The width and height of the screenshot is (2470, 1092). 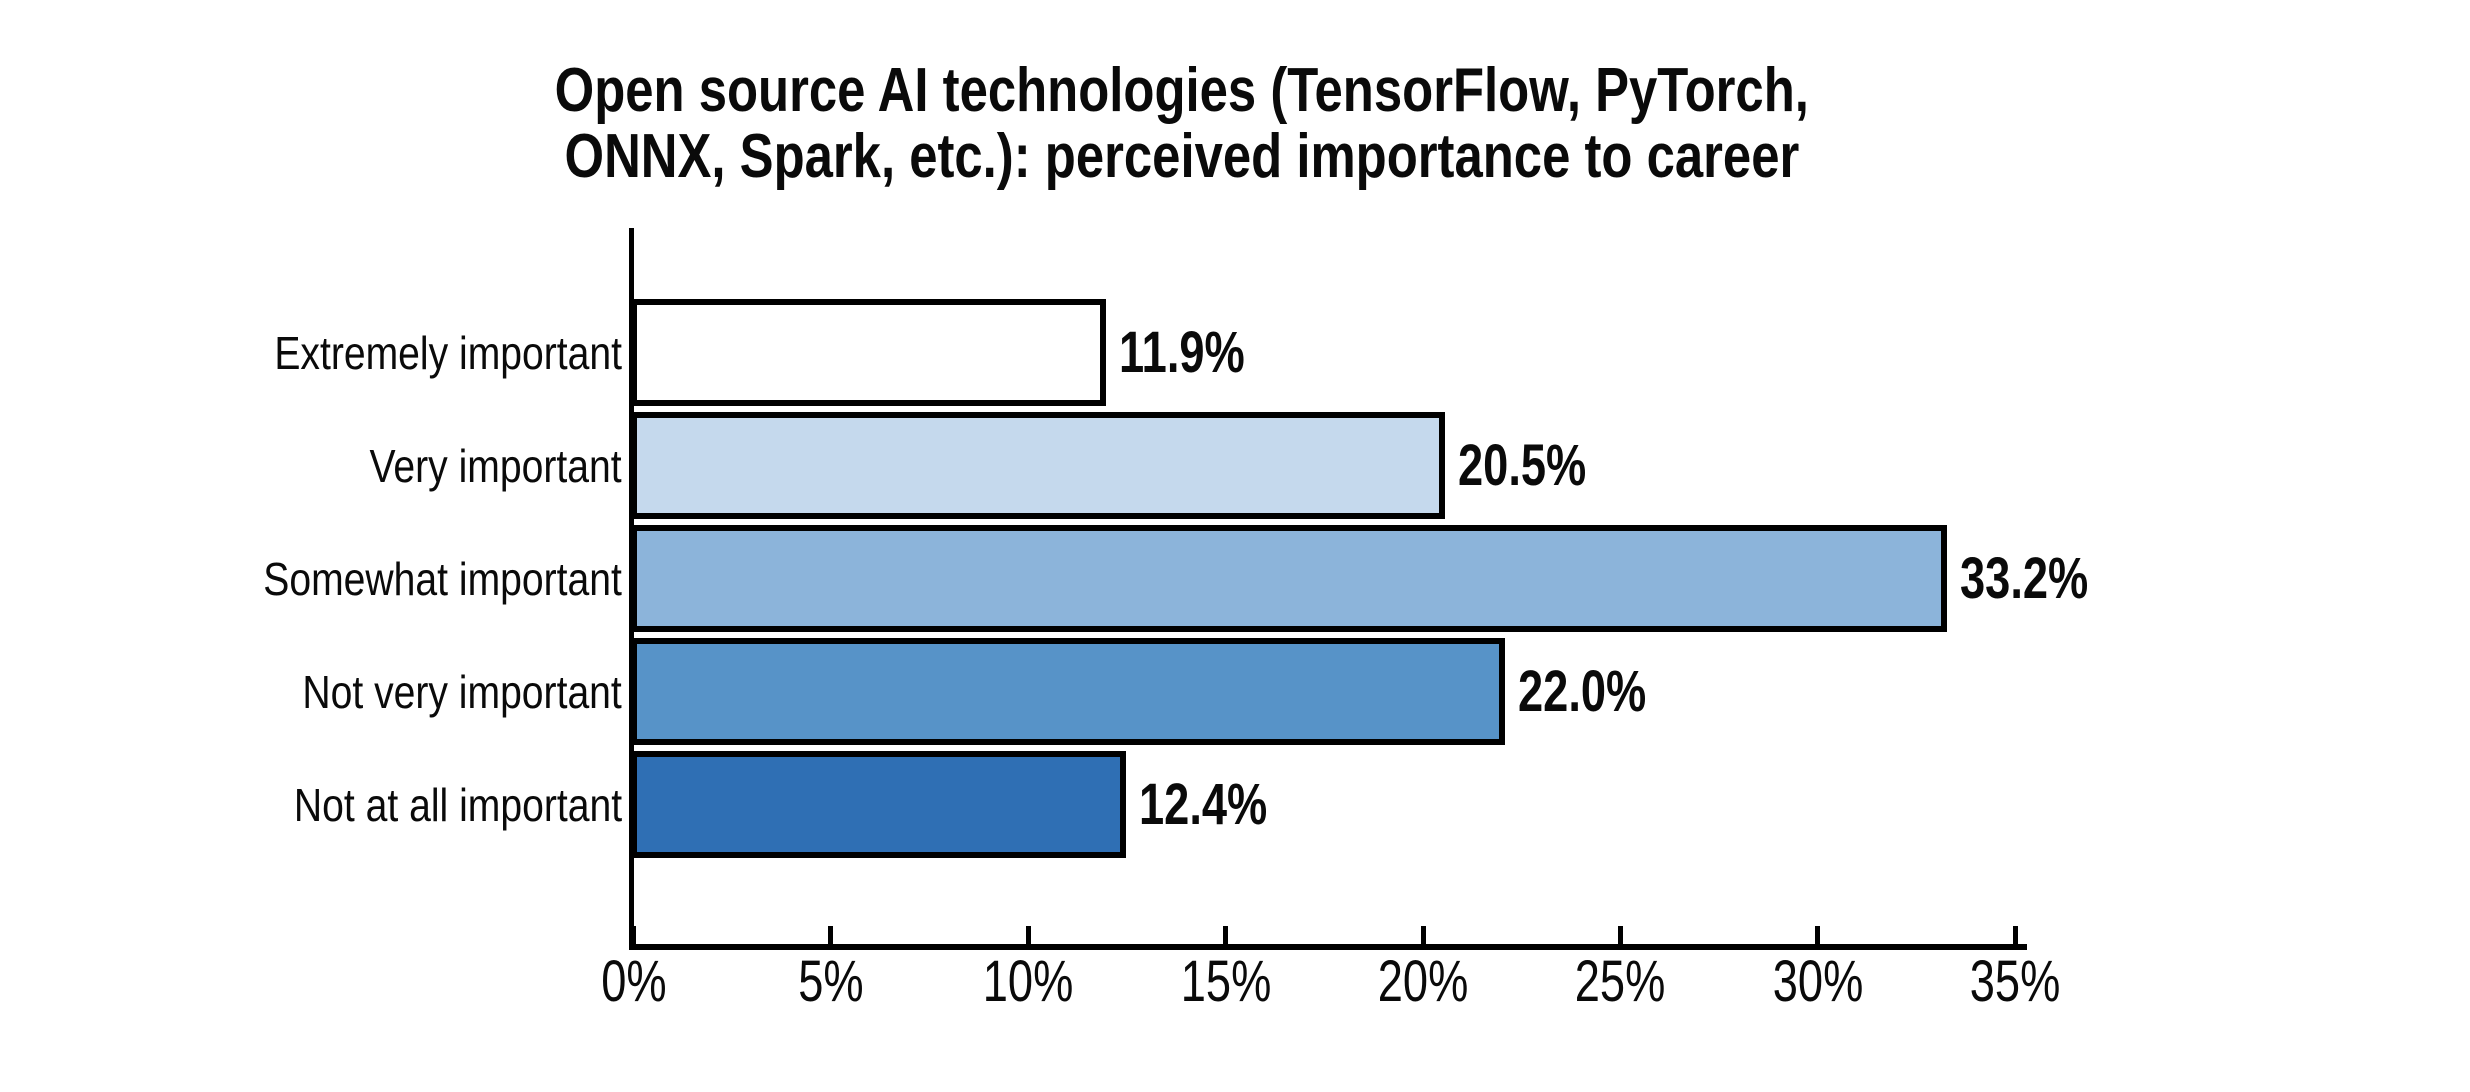 I want to click on x-tick-label-text: 5%, so click(x=831, y=981).